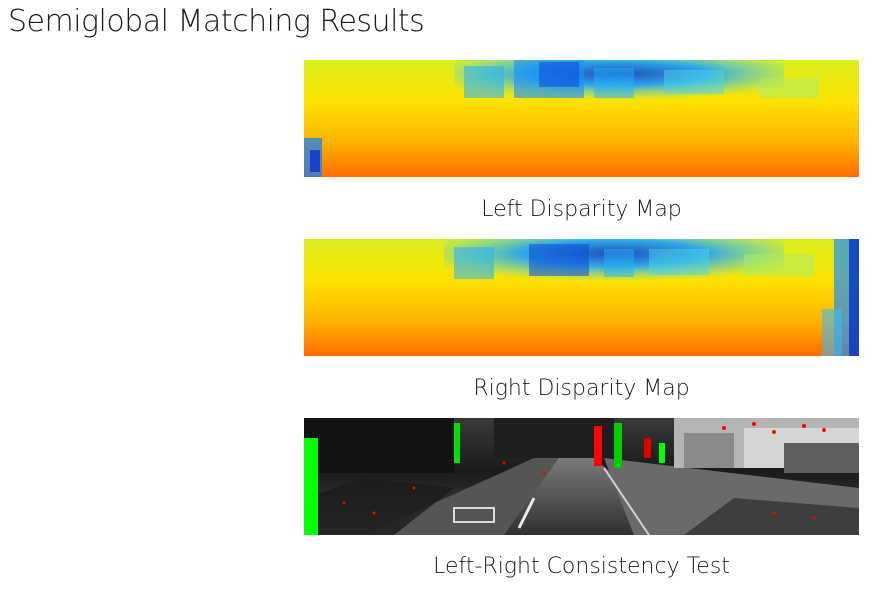  What do you see at coordinates (581, 297) in the screenshot?
I see `right-disparity-map-image` at bounding box center [581, 297].